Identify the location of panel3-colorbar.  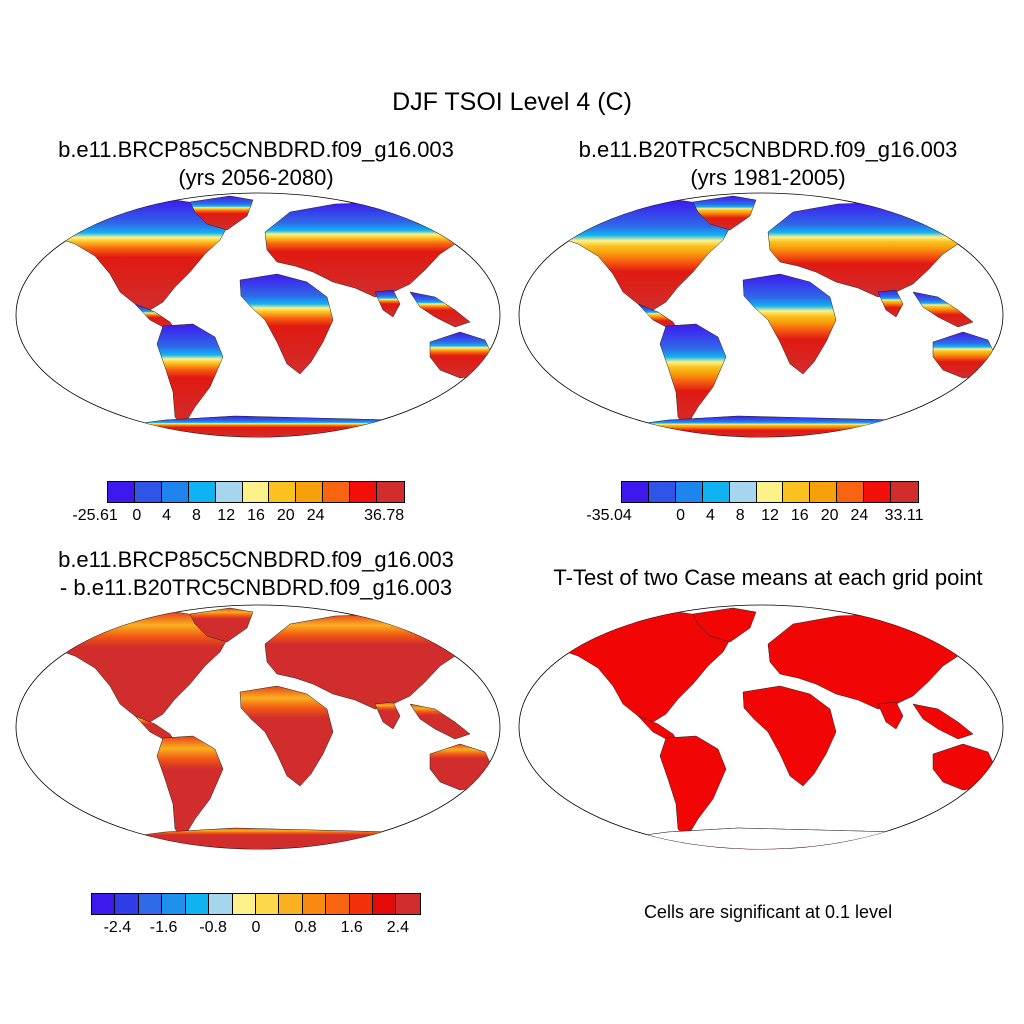
(256, 904).